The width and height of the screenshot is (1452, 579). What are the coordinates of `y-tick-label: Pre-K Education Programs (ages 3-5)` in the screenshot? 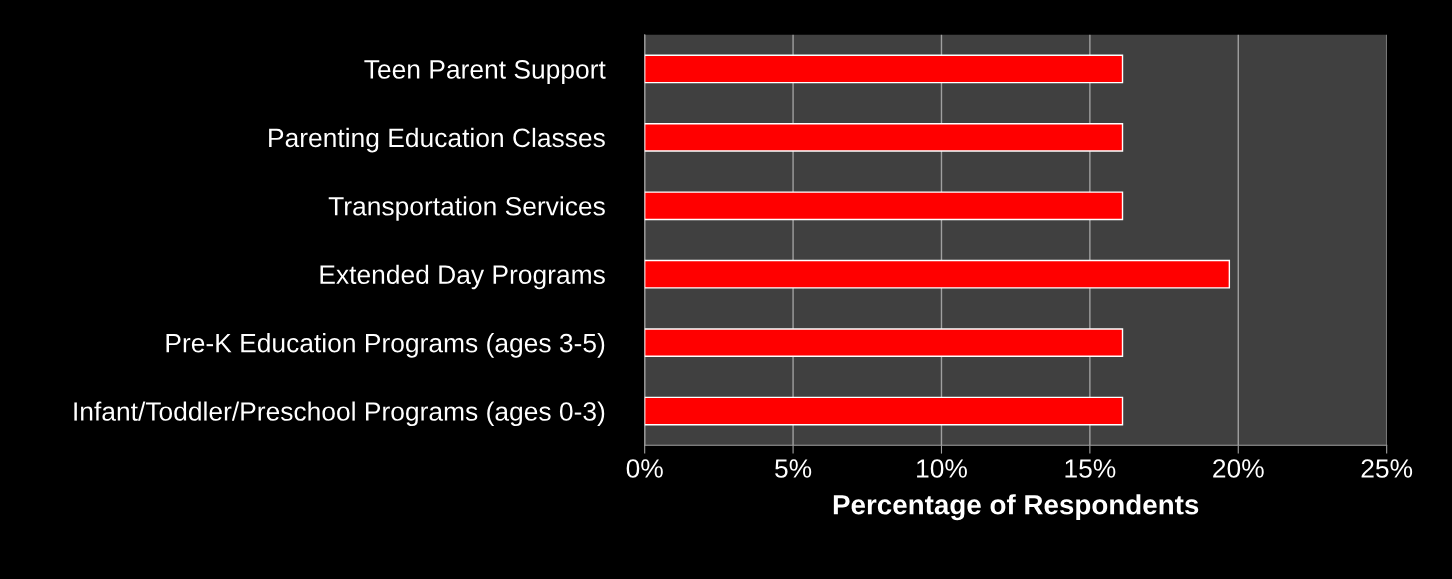 It's located at (385, 345).